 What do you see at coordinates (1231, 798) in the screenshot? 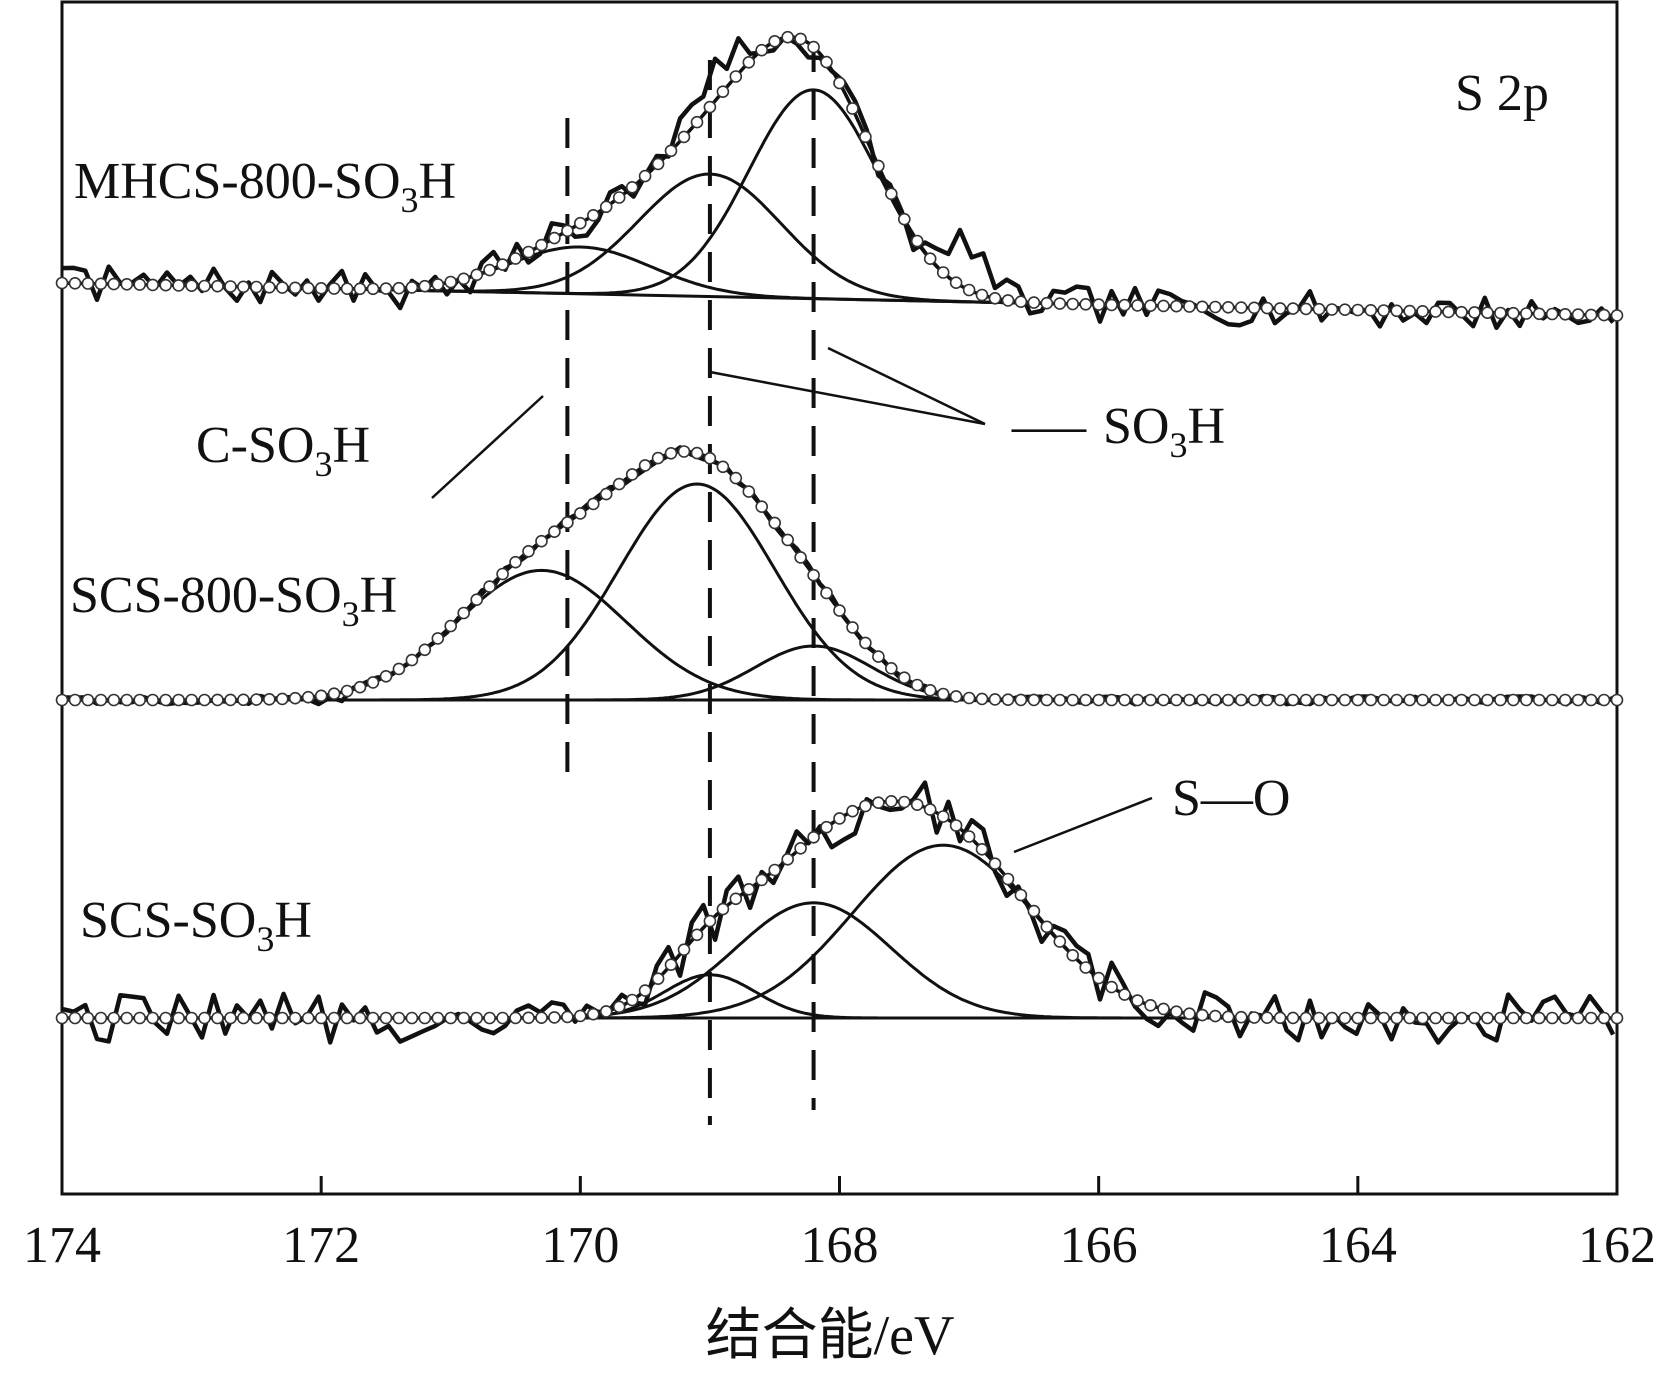
I see `annotation-s-o: S—O` at bounding box center [1231, 798].